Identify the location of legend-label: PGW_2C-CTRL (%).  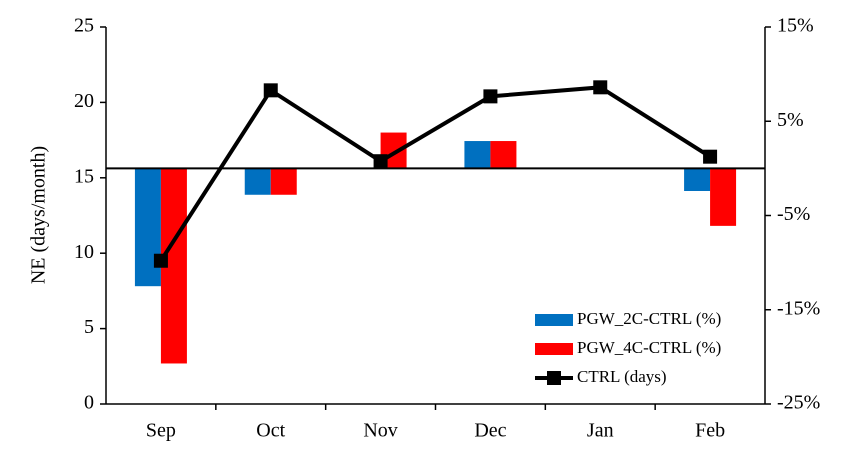
(649, 318).